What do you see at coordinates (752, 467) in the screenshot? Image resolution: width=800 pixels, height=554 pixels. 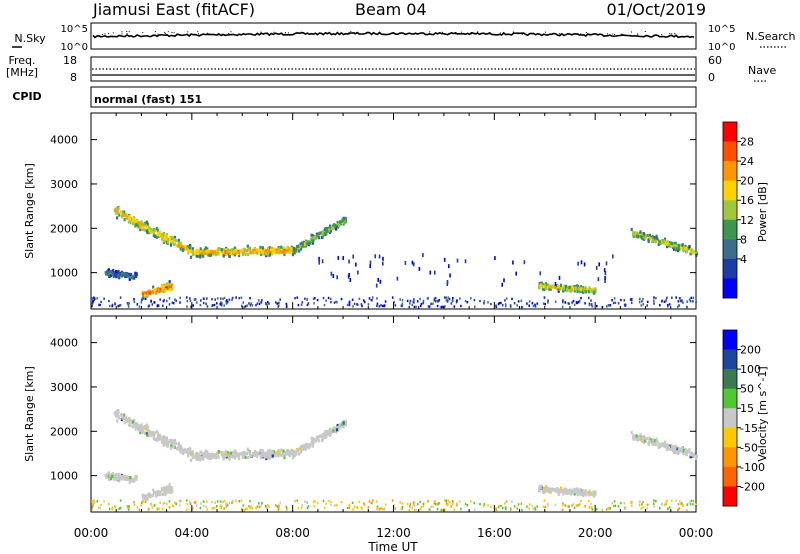 I see `colorbar-tick-label: -100` at bounding box center [752, 467].